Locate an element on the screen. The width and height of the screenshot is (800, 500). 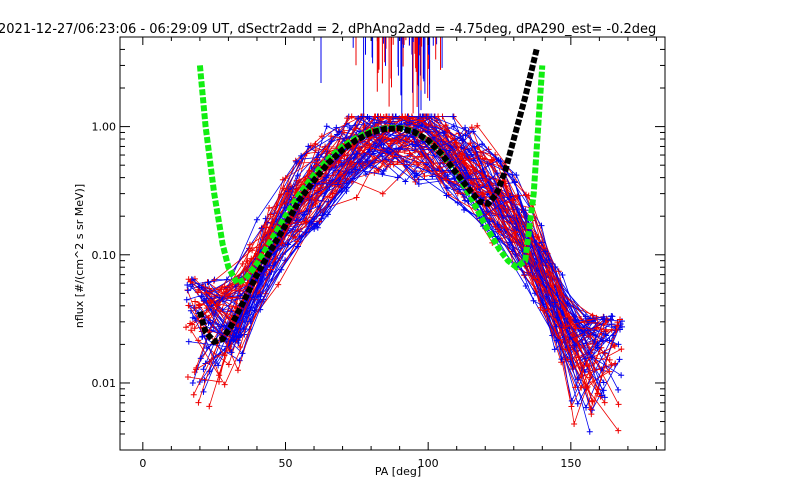
y-tick-label: 0.10 is located at coordinates (104, 255).